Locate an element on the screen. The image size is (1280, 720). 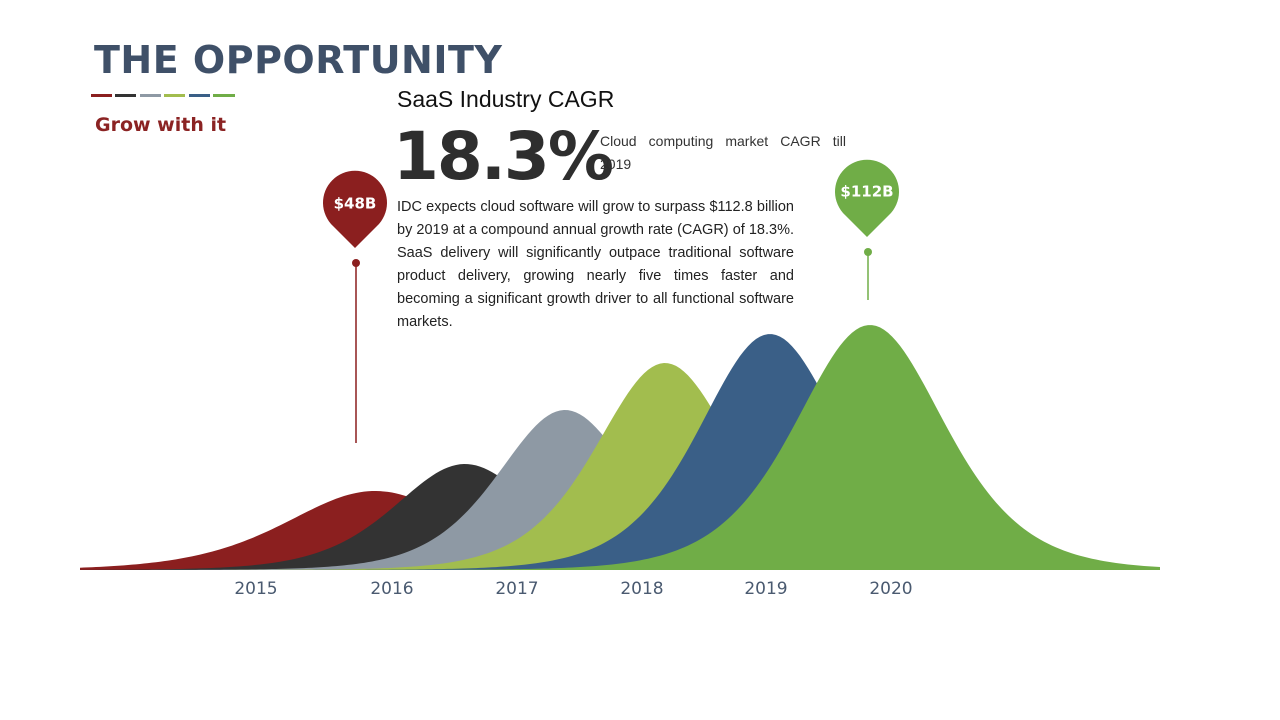
stat-caption: Cloud computing market CAGR till 2019 is located at coordinates (723, 152).